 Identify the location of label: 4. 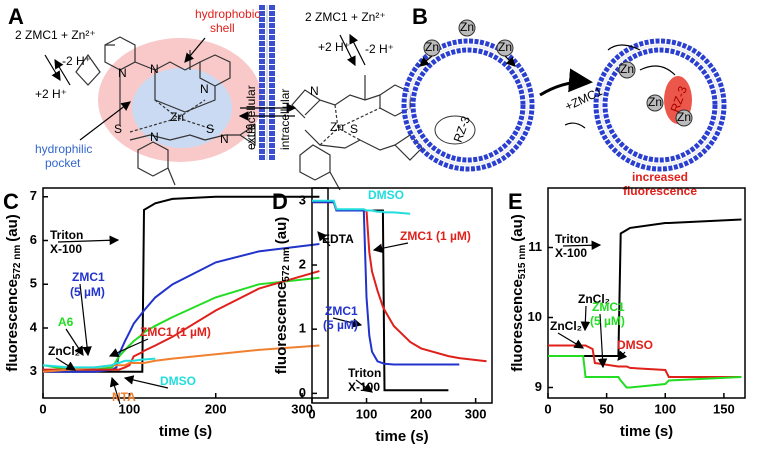
(34, 326).